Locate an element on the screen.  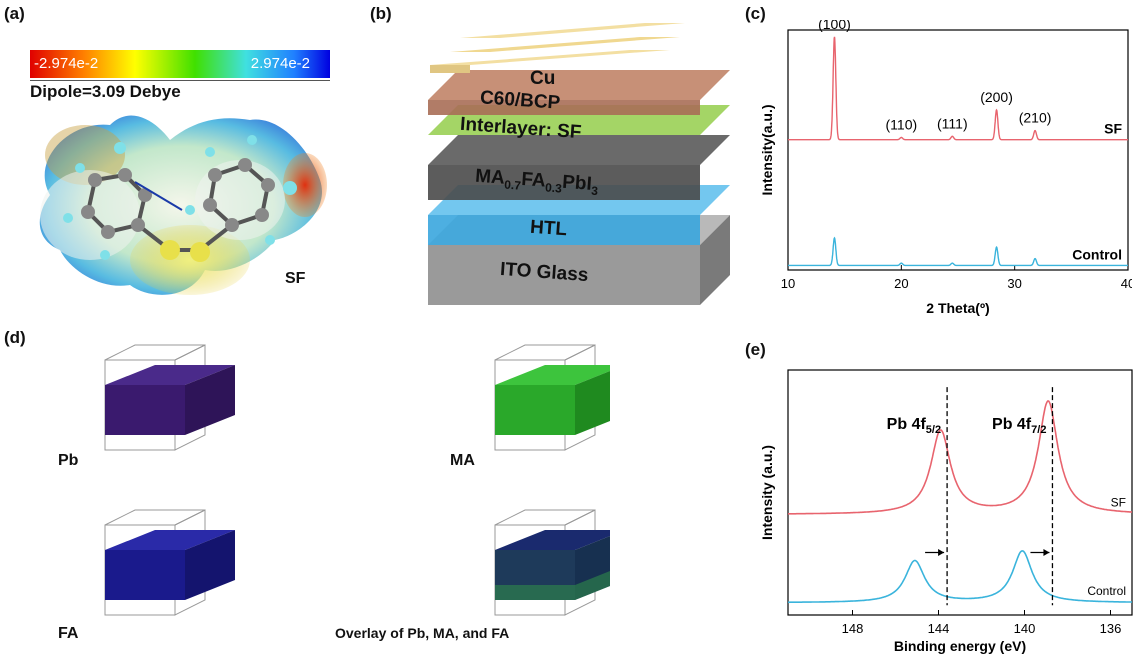
x-axis-label: Binding energy (eV) is located at coordinates (960, 646).